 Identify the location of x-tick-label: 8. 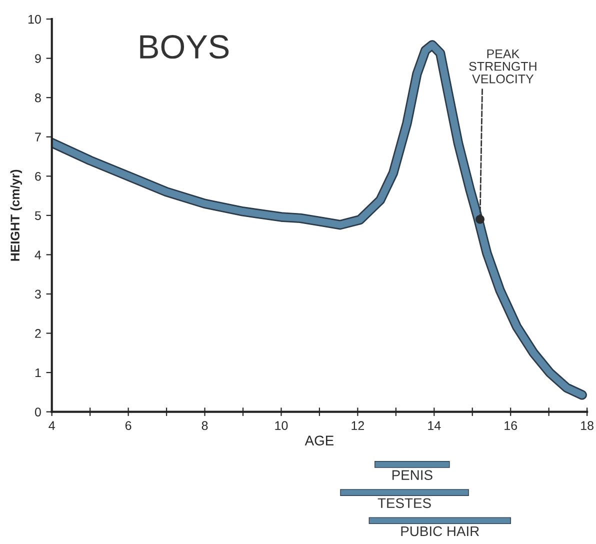
(205, 425).